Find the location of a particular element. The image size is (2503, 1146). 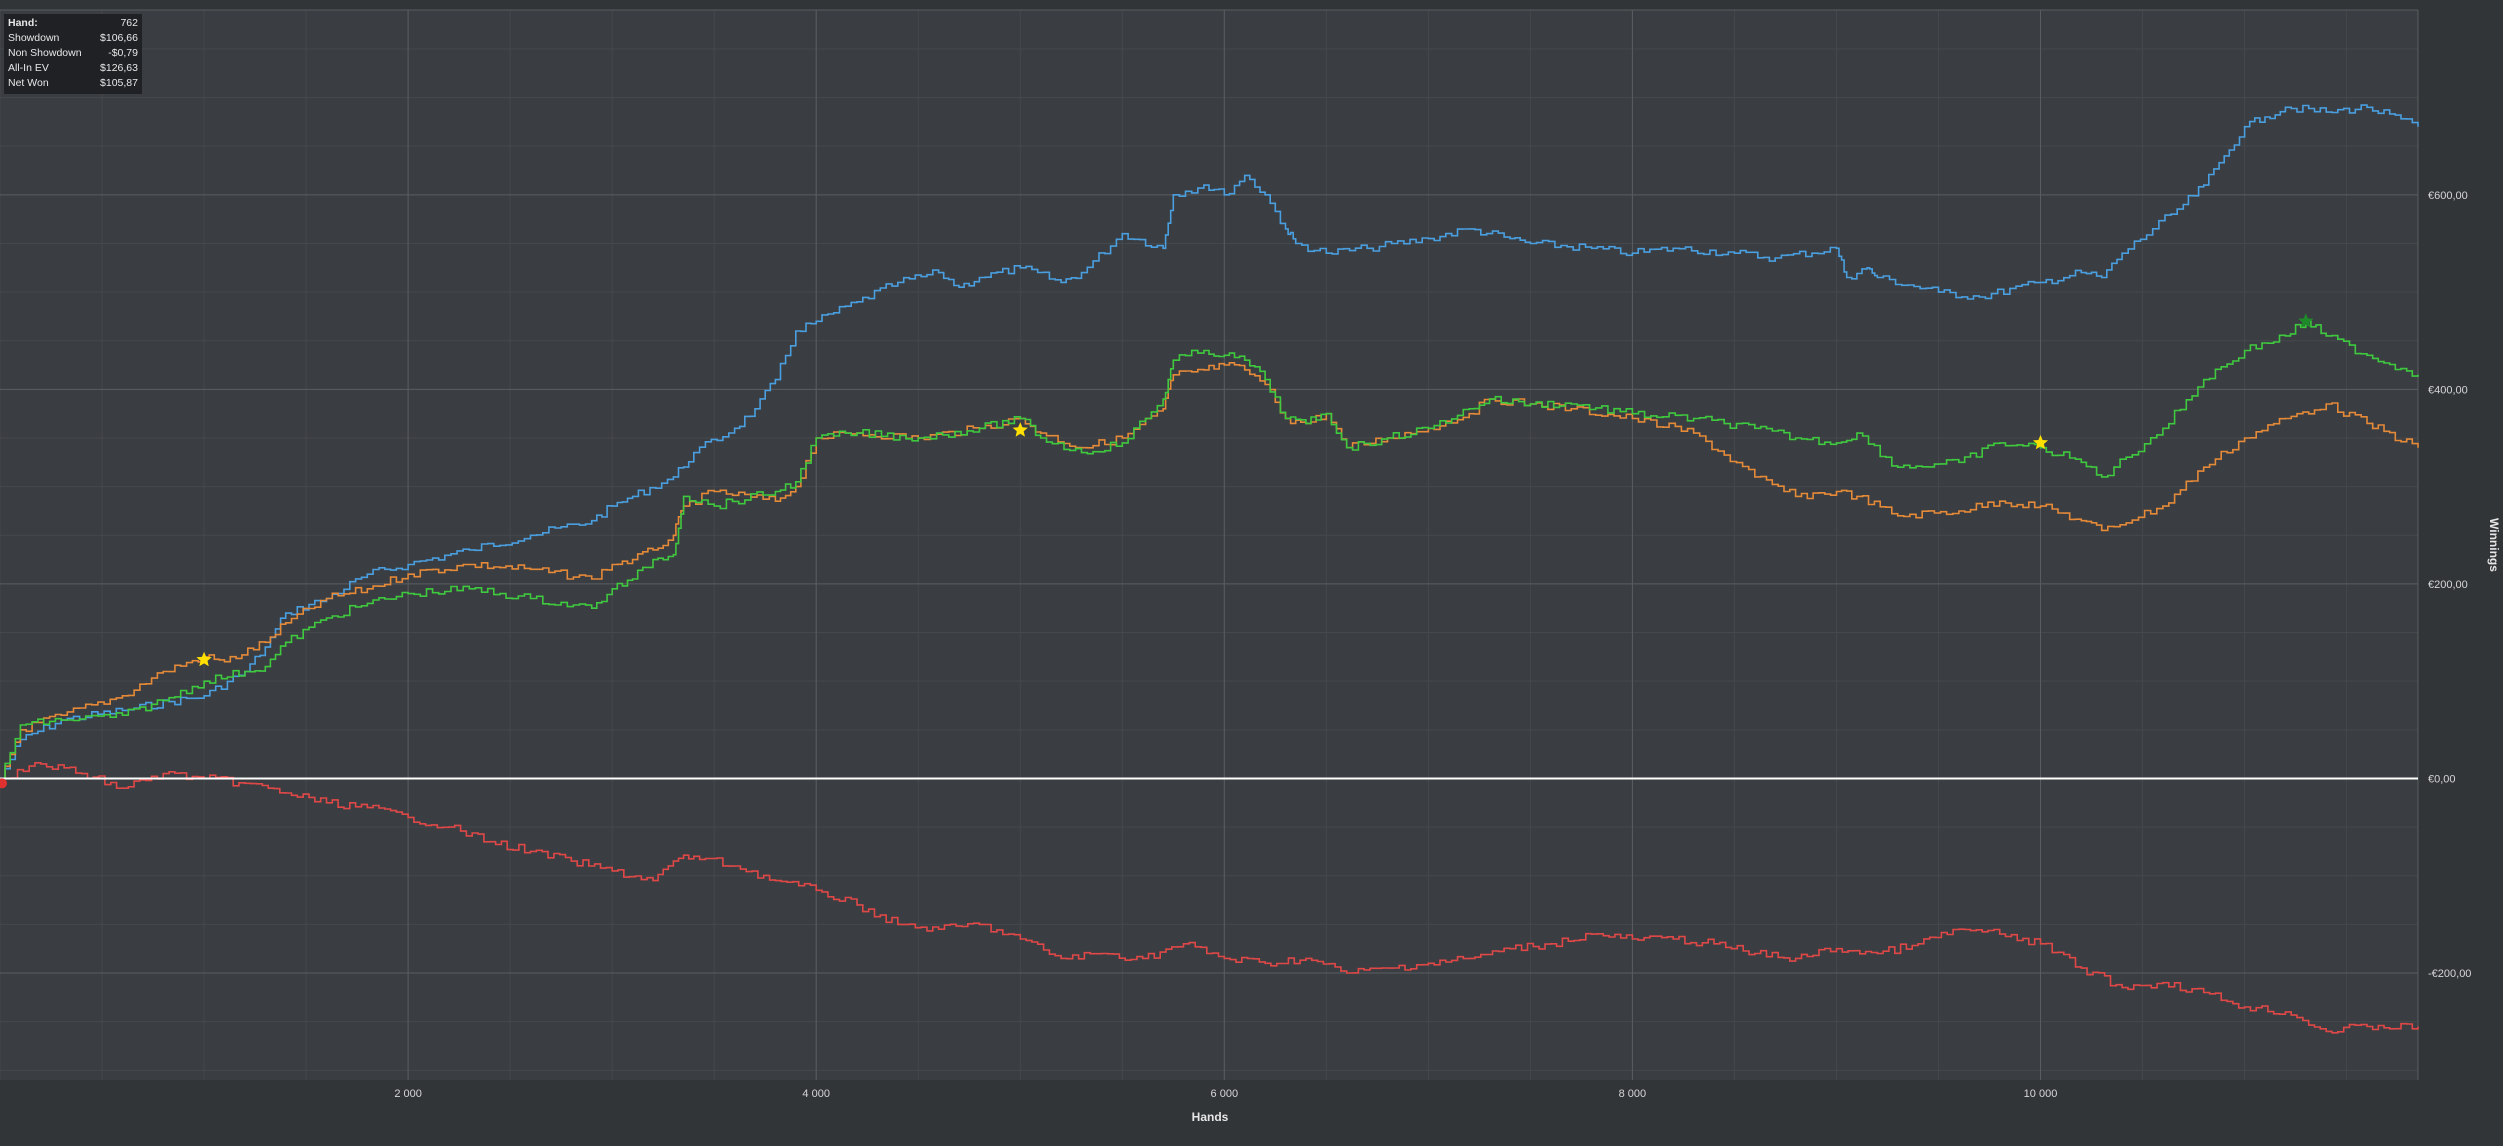

y-axis-title: Winnings is located at coordinates (2494, 545).